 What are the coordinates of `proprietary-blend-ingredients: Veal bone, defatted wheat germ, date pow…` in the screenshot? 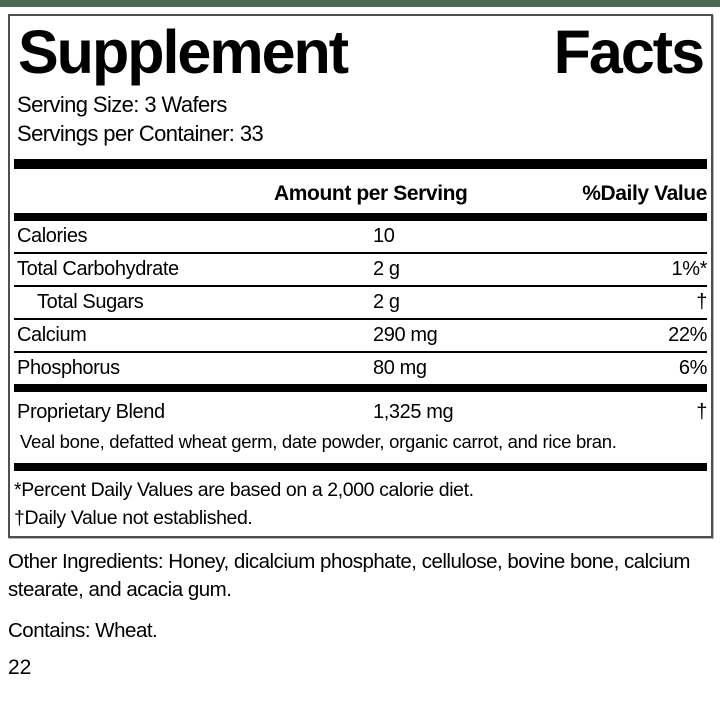 It's located at (318, 441).